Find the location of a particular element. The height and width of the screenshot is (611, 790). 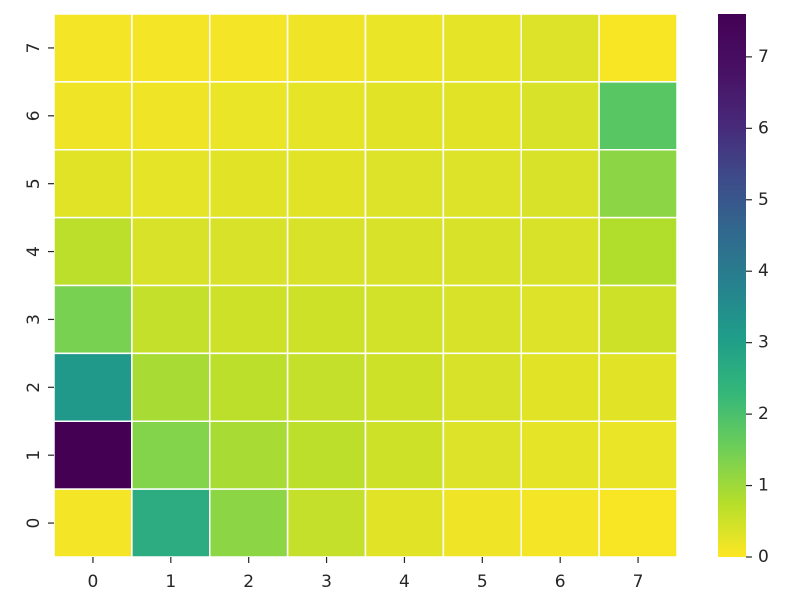

heatmap-cell-y5-x0 is located at coordinates (93, 184).